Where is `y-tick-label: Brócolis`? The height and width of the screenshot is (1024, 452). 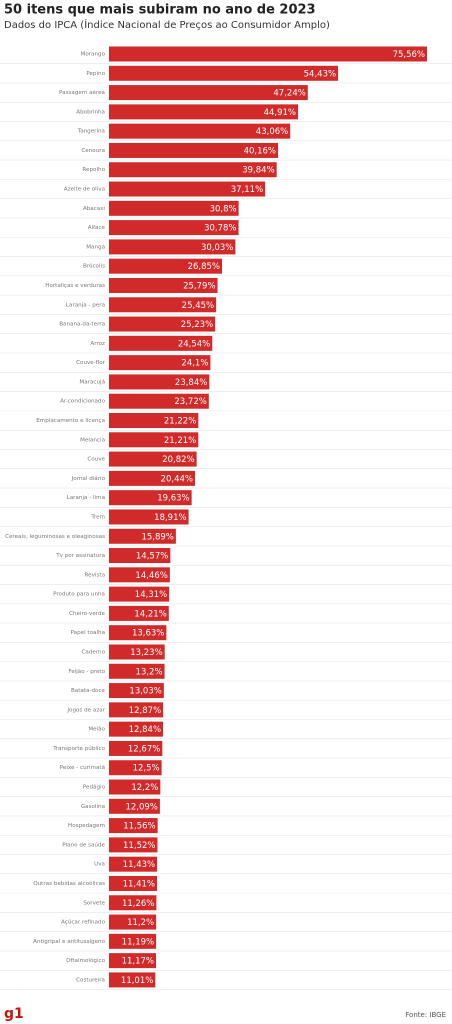 y-tick-label: Brócolis is located at coordinates (94, 266).